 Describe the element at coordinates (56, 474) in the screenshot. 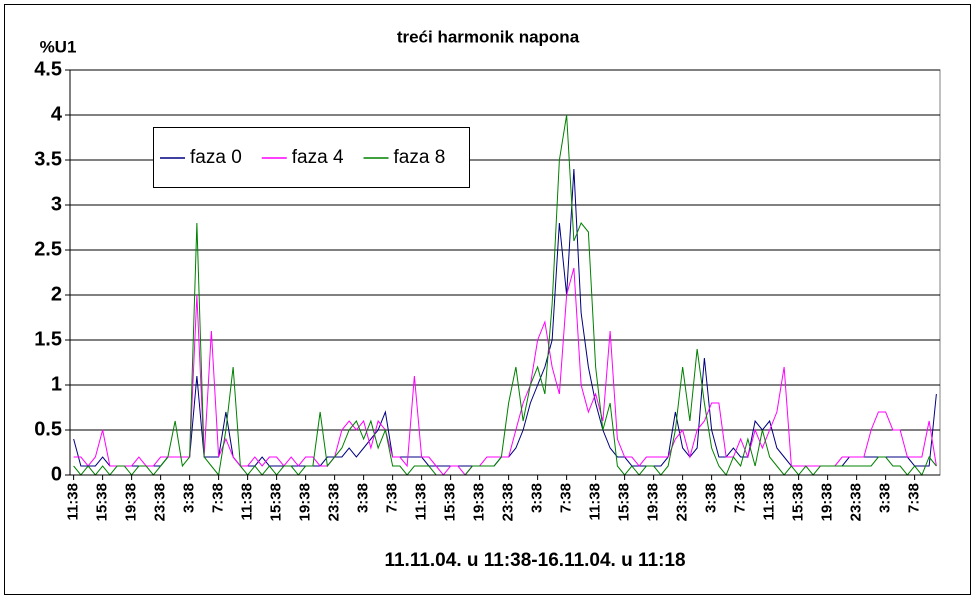

I see `y-tick-label: 0` at that location.